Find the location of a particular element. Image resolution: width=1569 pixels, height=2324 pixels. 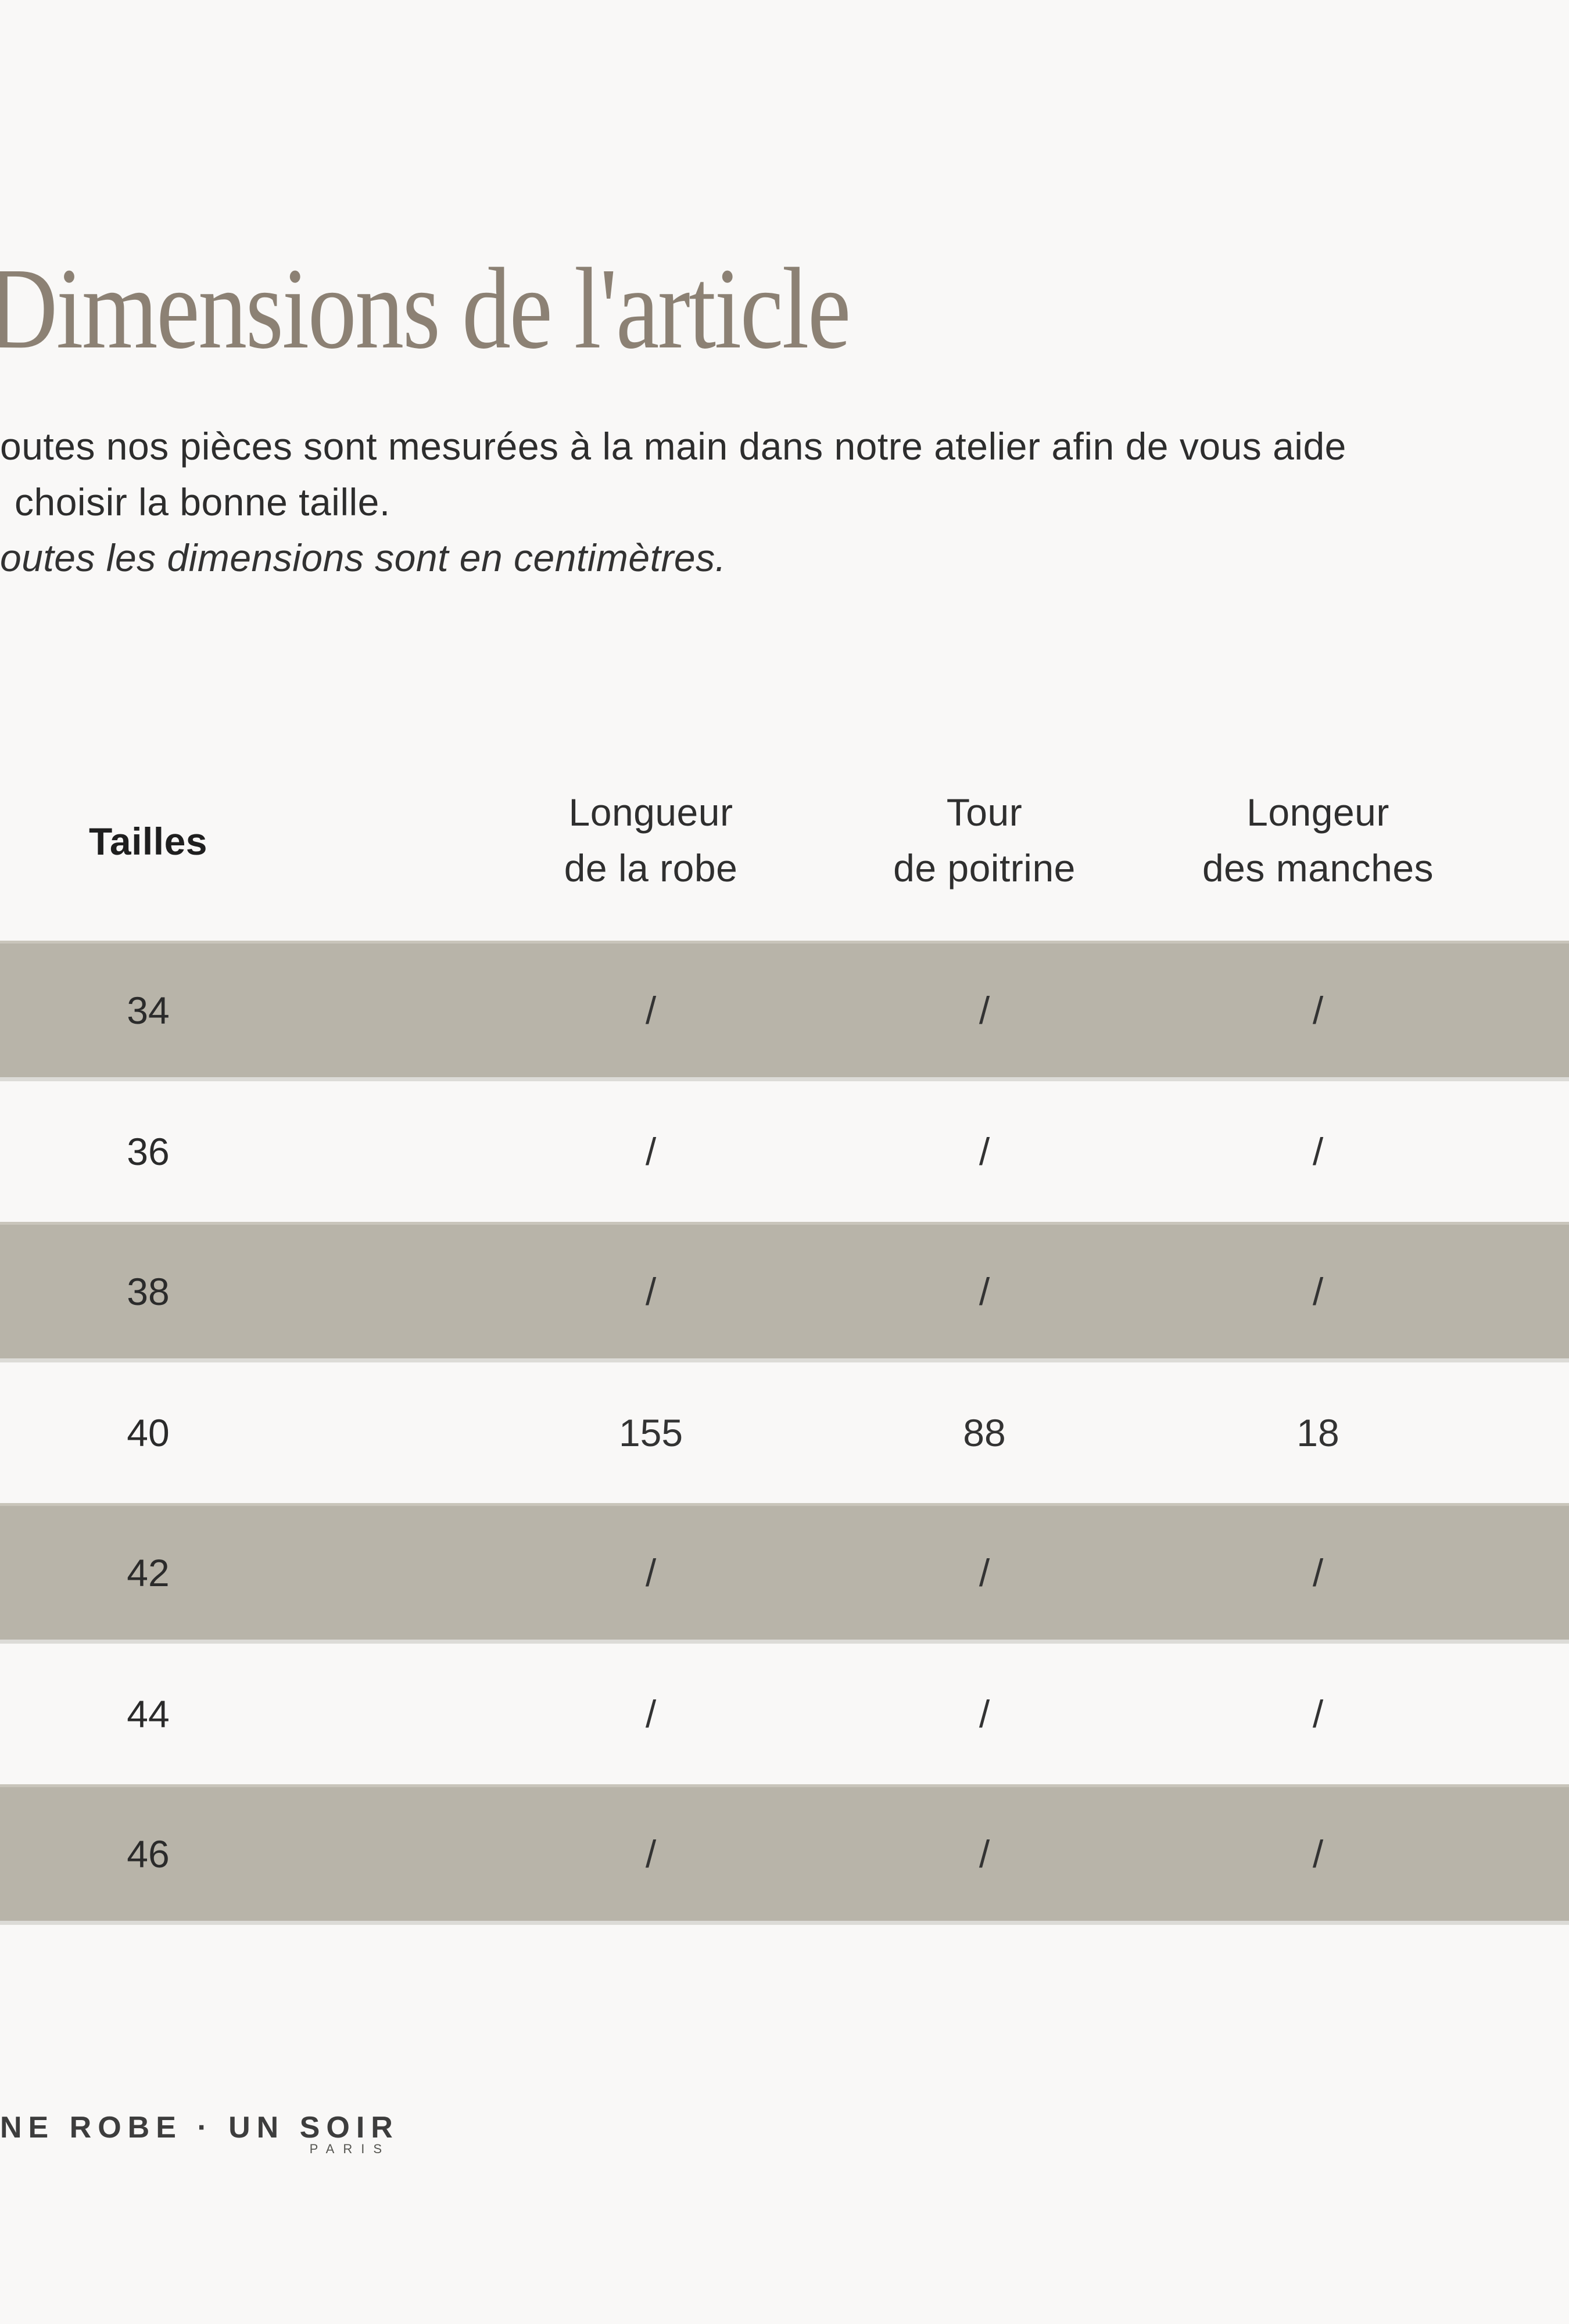

column-header-line: de la robe is located at coordinates (651, 868).